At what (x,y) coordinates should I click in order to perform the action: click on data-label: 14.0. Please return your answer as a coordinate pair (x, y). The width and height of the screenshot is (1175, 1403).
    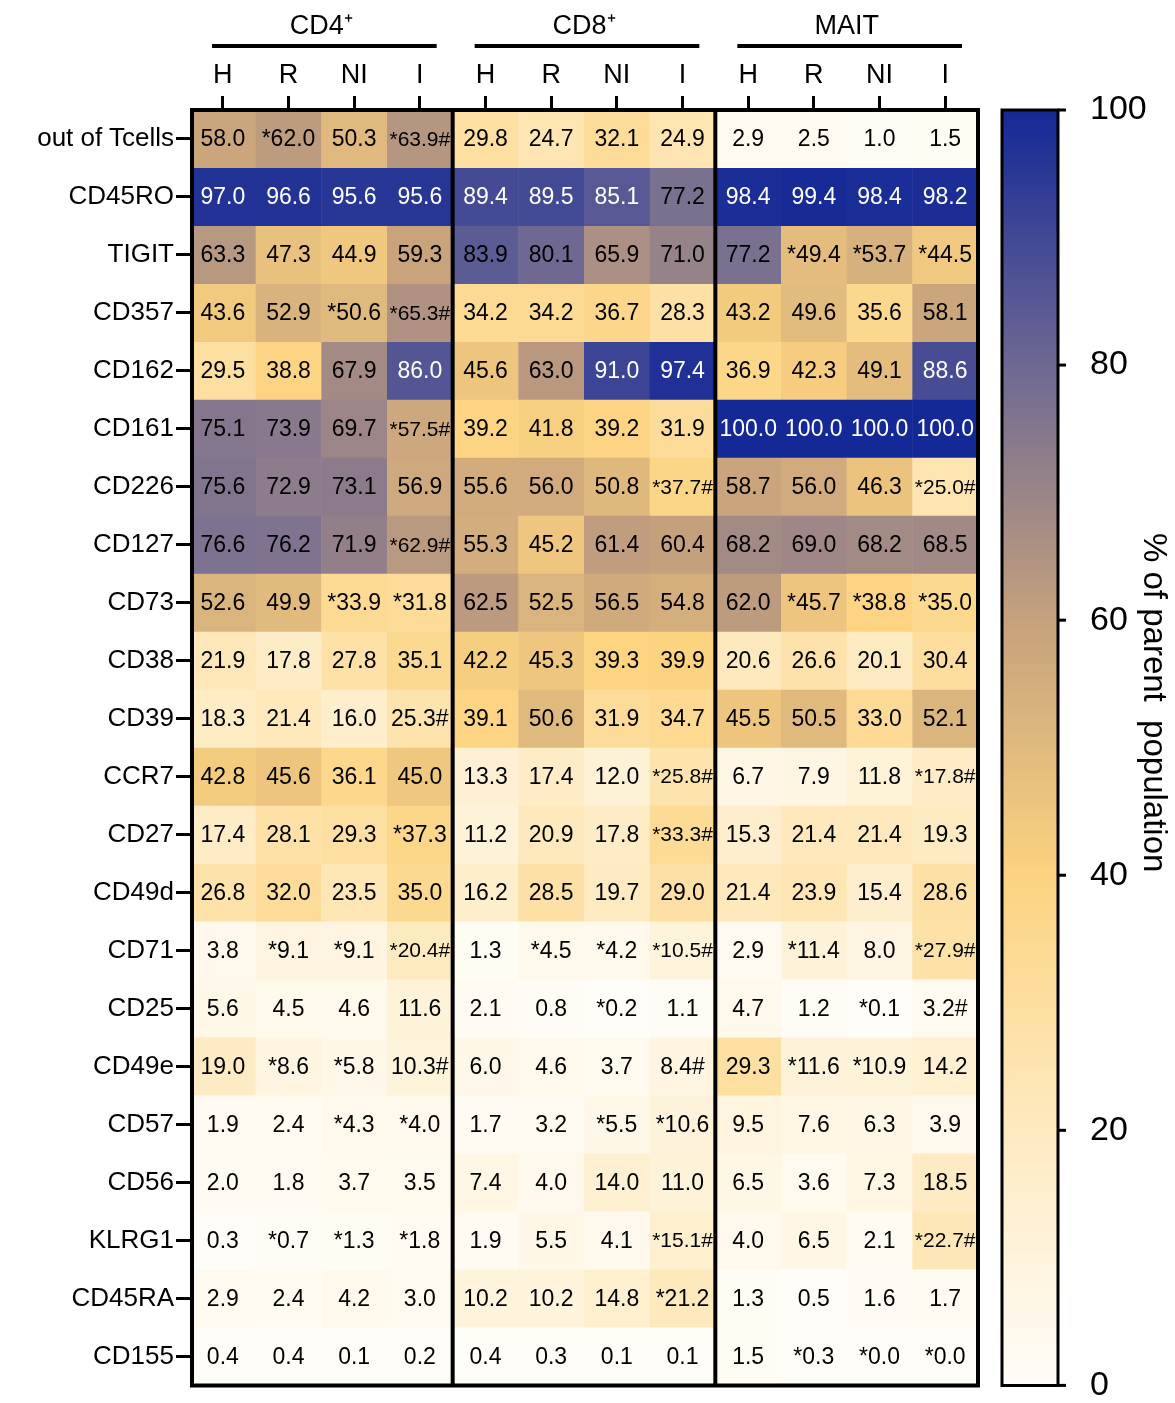
    Looking at the image, I should click on (617, 1181).